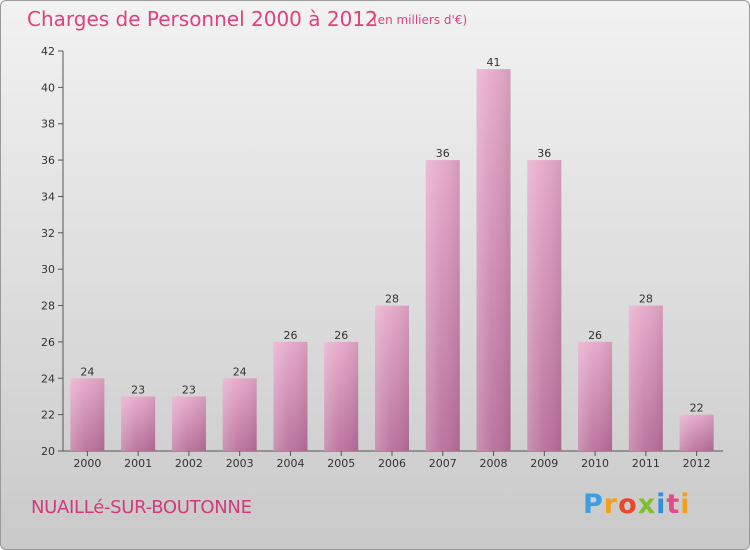 The height and width of the screenshot is (550, 750). I want to click on x-tick-label: 2002, so click(189, 463).